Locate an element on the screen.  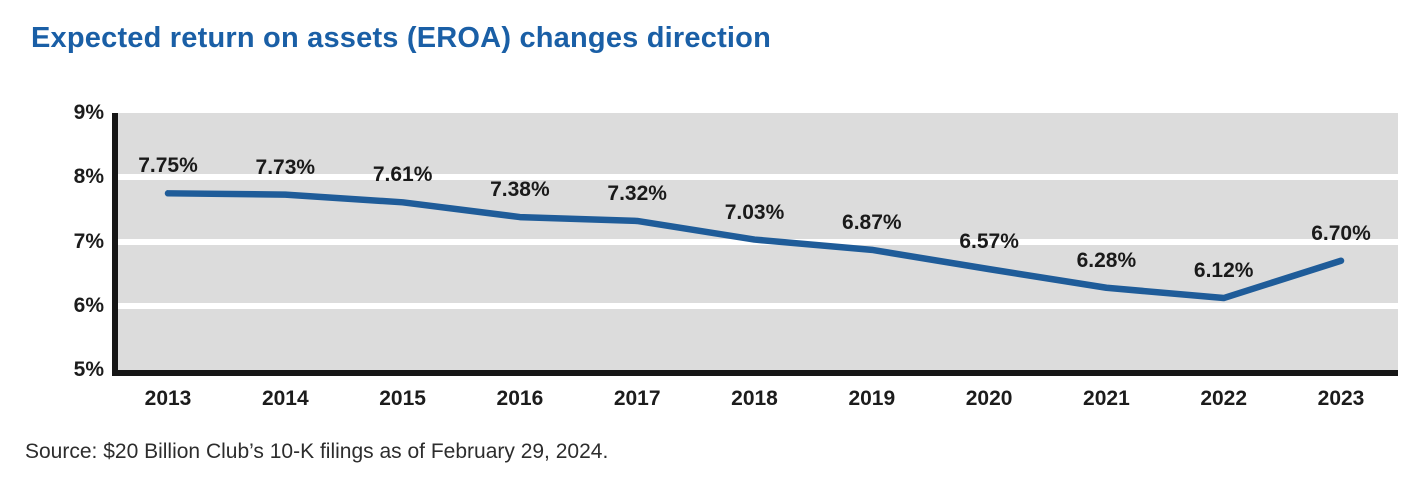
x-tick-label: 2014 is located at coordinates (285, 398).